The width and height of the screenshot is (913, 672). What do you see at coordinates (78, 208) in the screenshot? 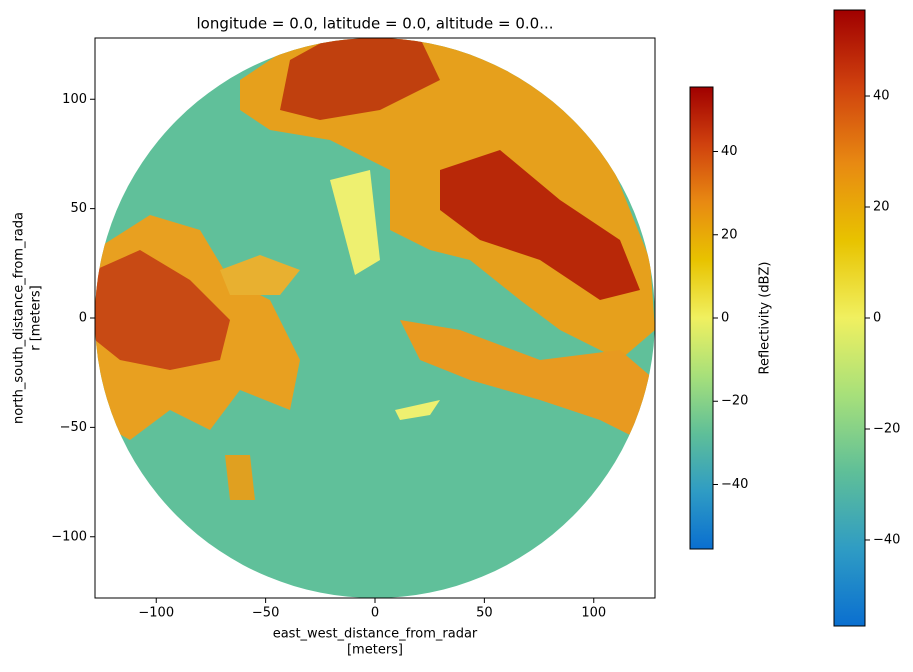
I see `y-tick-label: 50` at bounding box center [78, 208].